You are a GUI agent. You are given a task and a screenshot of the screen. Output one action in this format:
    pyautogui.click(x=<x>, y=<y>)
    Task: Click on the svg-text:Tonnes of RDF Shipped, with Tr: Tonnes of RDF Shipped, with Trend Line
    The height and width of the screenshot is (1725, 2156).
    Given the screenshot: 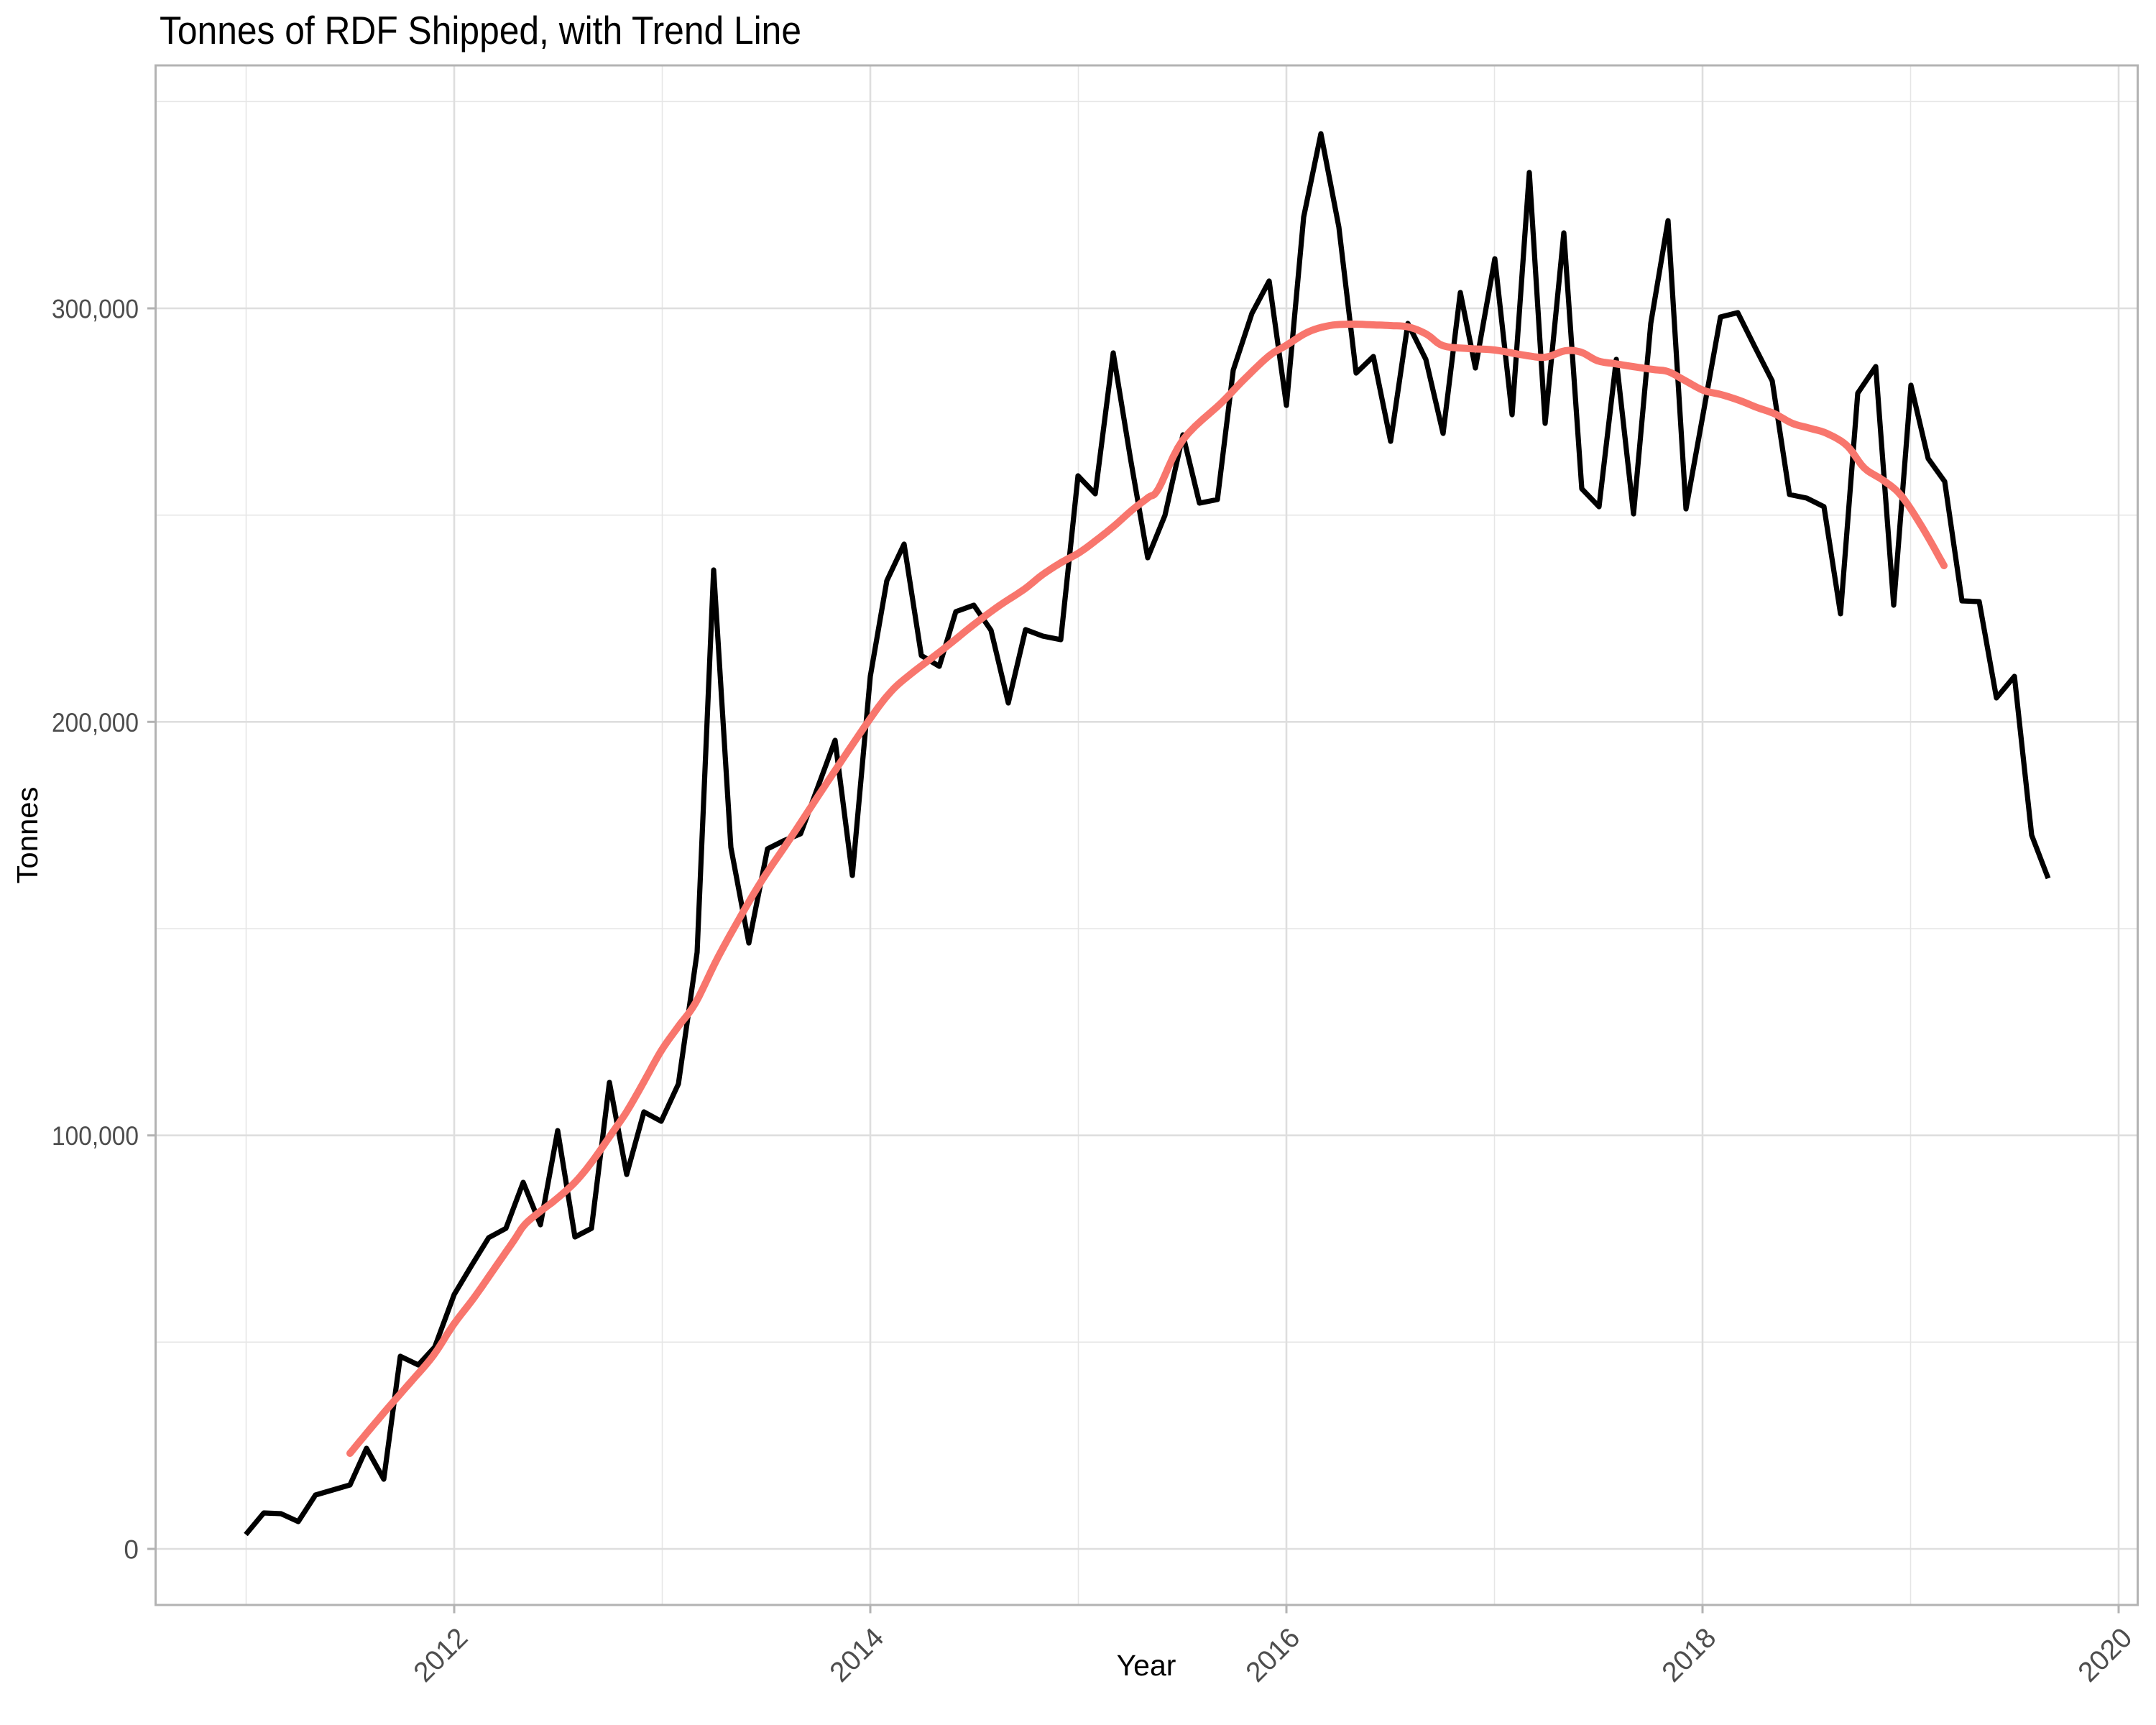 What is the action you would take?
    pyautogui.click(x=480, y=30)
    